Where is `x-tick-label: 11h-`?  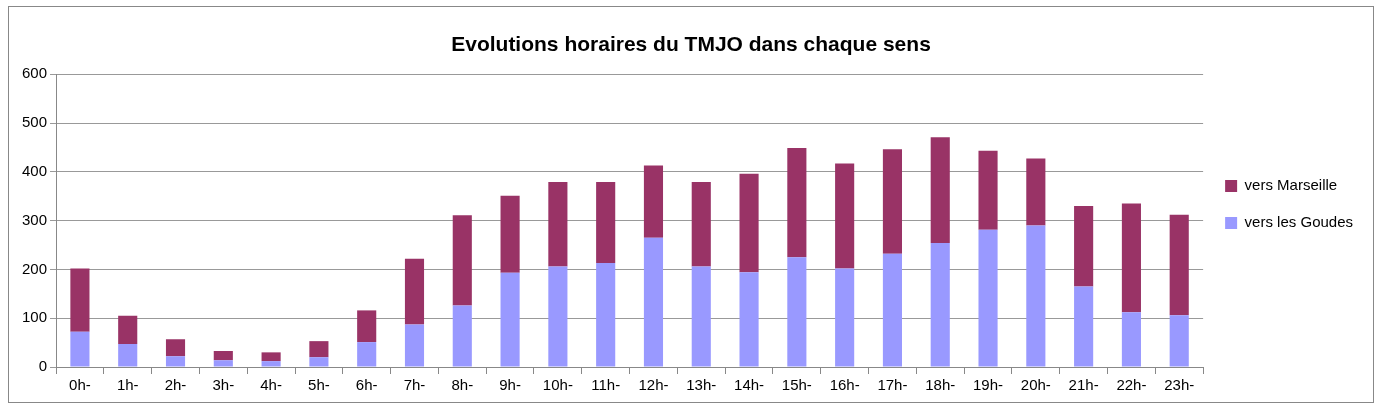
x-tick-label: 11h- is located at coordinates (606, 385).